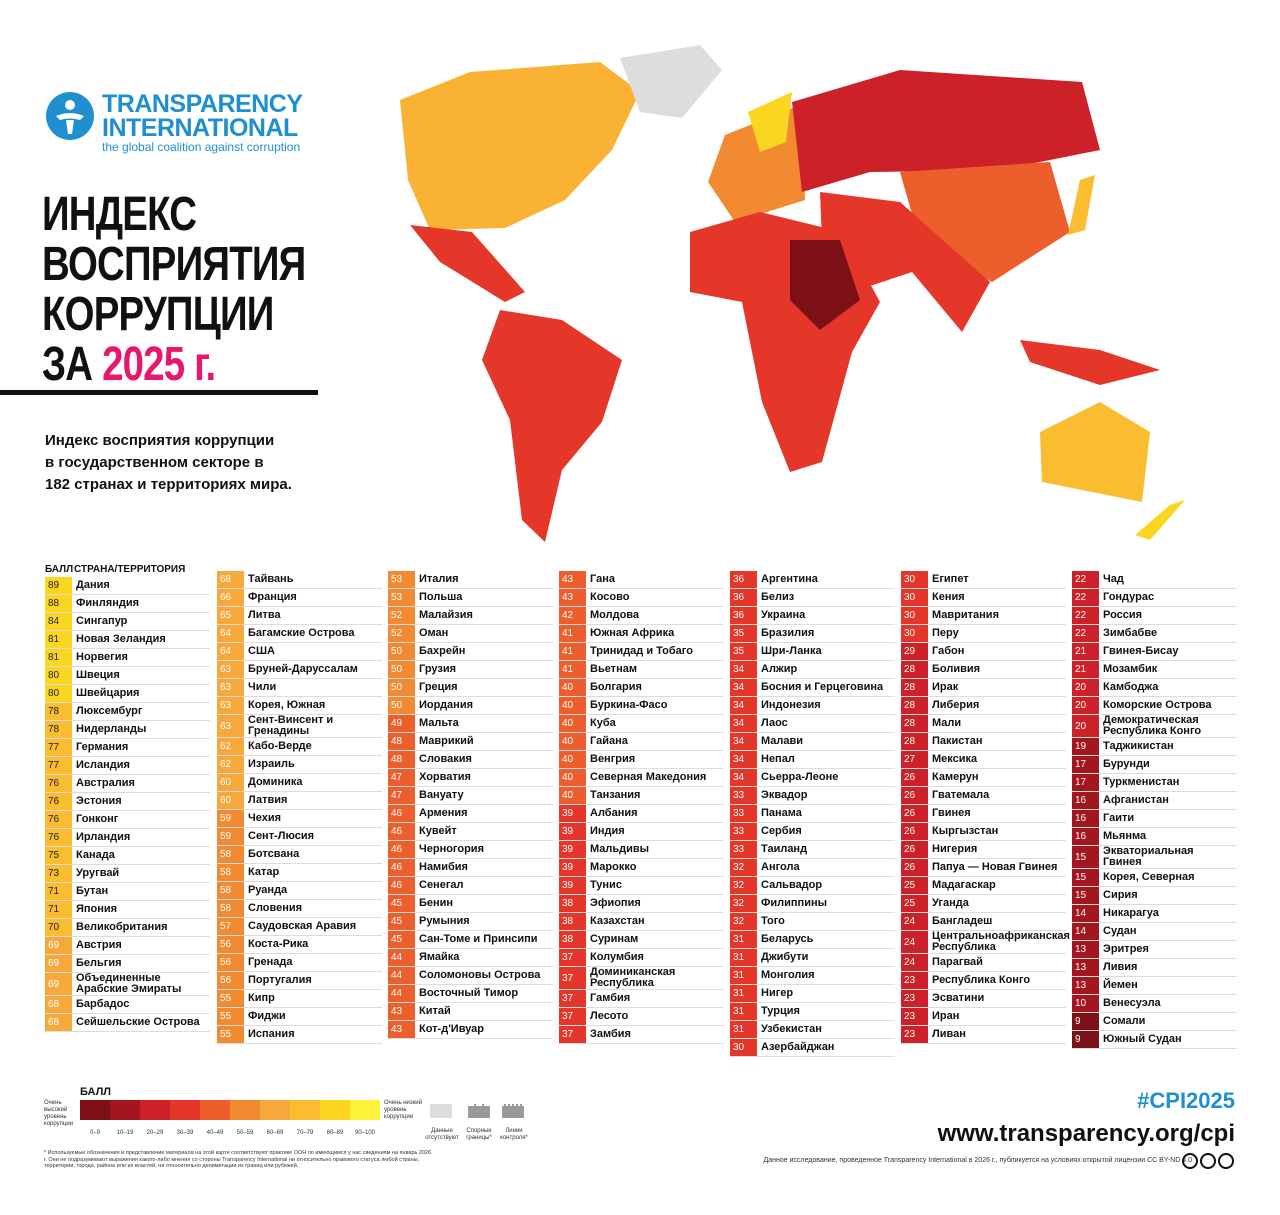  Describe the element at coordinates (98, 675) in the screenshot. I see `country: Швеция` at that location.